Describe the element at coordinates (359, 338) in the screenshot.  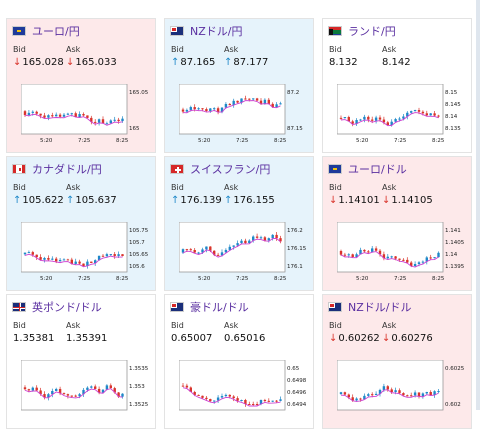
I see `bid-price: 0.60262` at that location.